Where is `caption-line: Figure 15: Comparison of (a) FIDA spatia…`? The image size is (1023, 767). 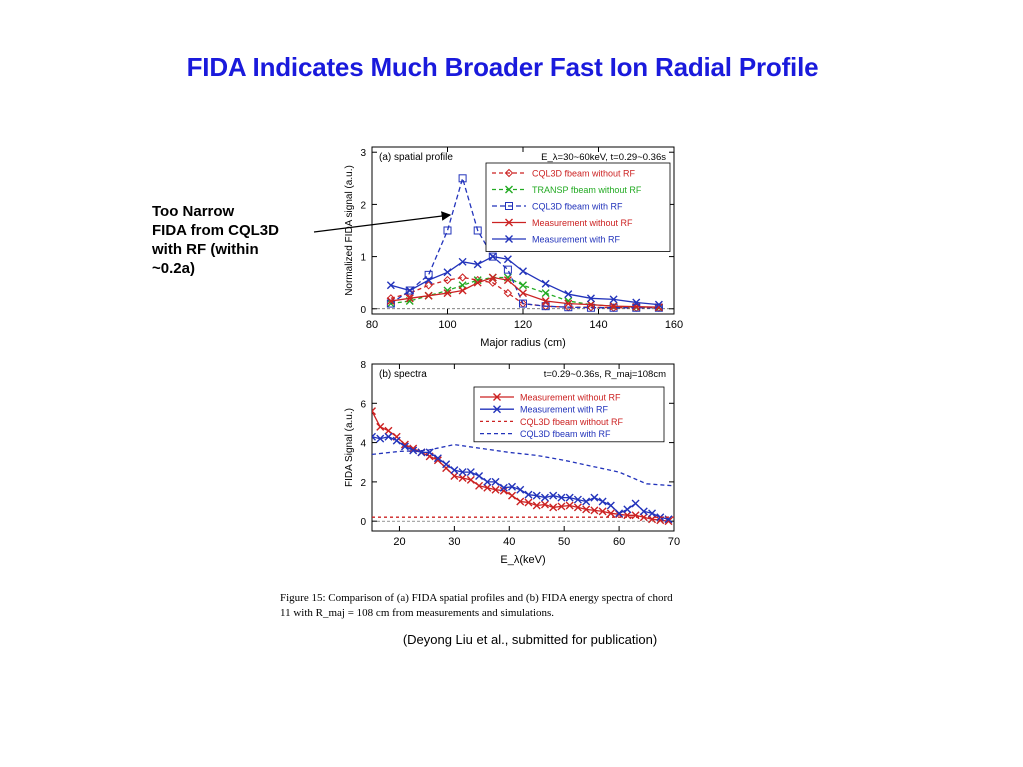
caption-line: Figure 15: Comparison of (a) FIDA spatia… is located at coordinates (476, 598).